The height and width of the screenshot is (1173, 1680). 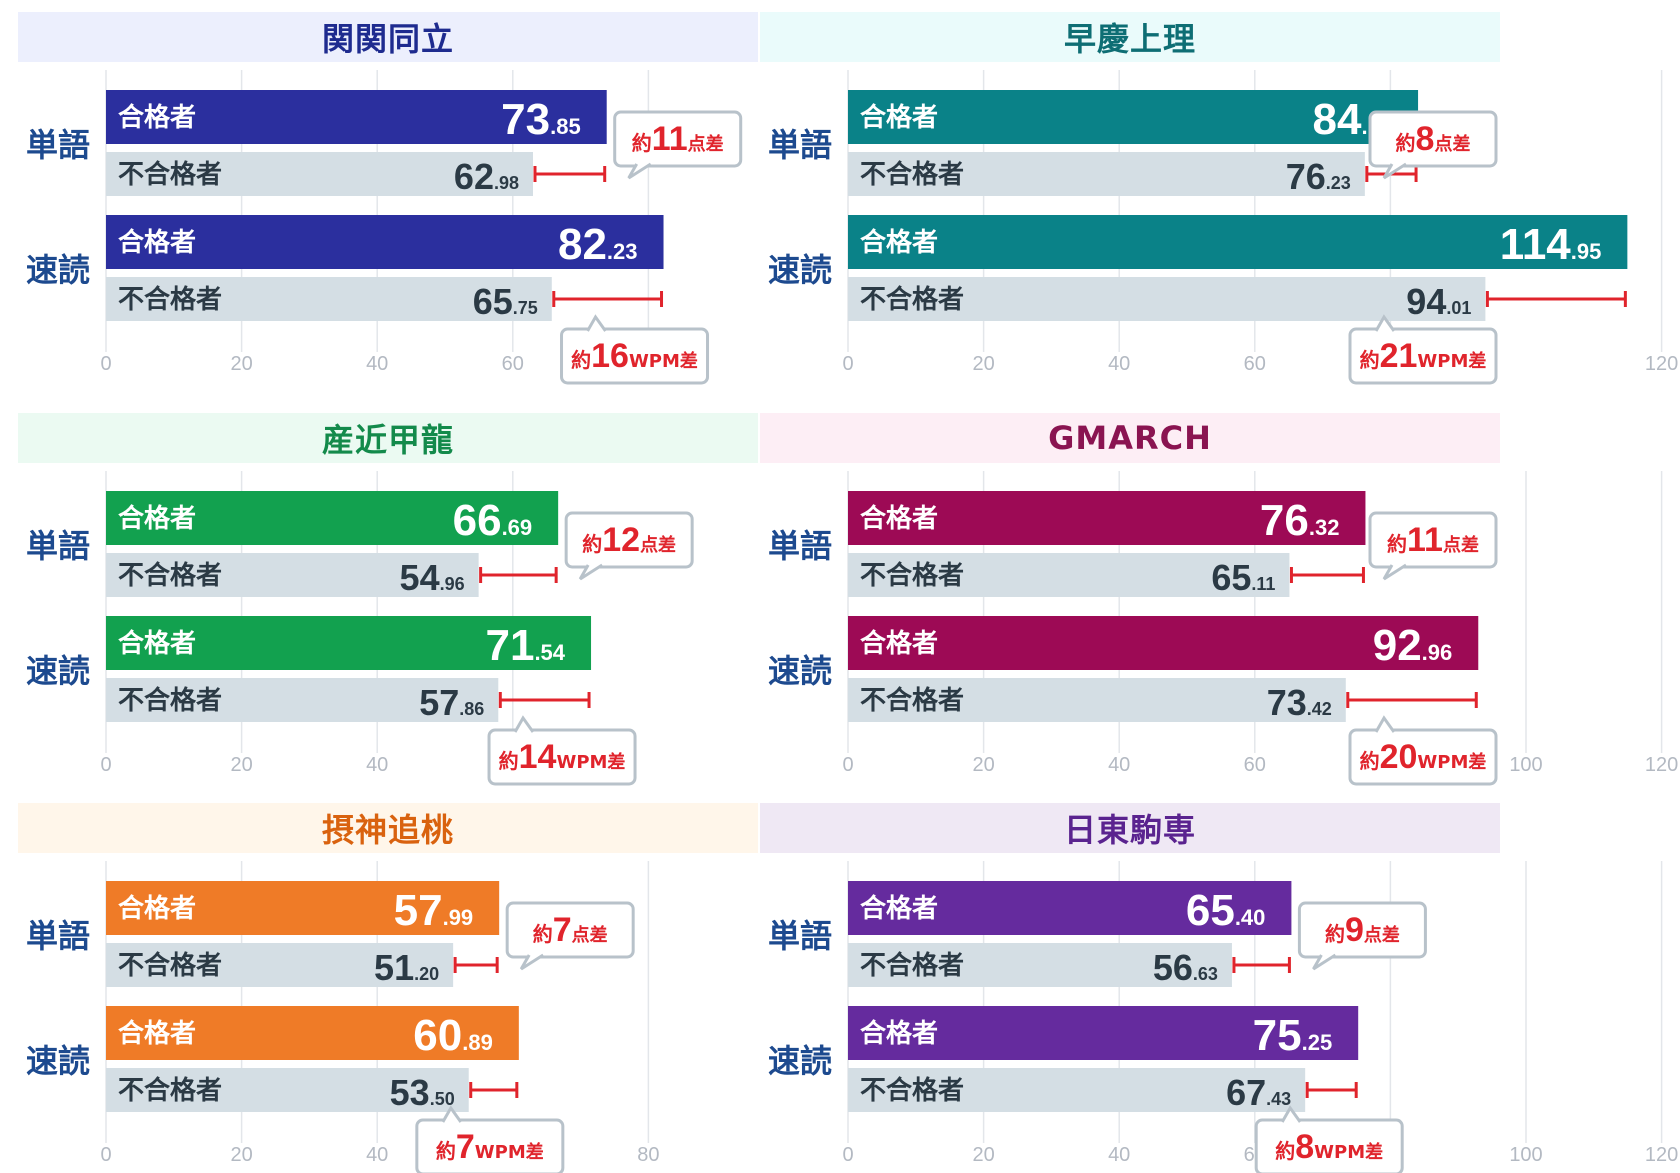 What do you see at coordinates (678, 145) in the screenshot?
I see `difference-callout: 約11点差` at bounding box center [678, 145].